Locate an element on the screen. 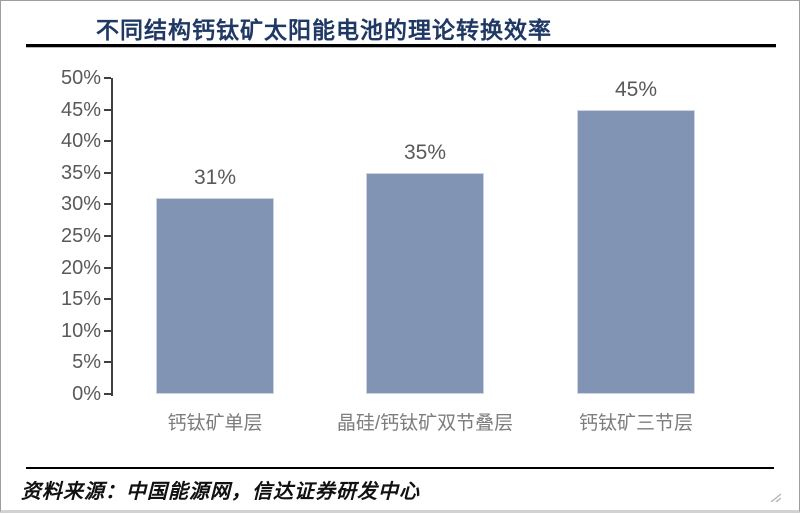 The image size is (800, 514). footer-divider is located at coordinates (400, 468).